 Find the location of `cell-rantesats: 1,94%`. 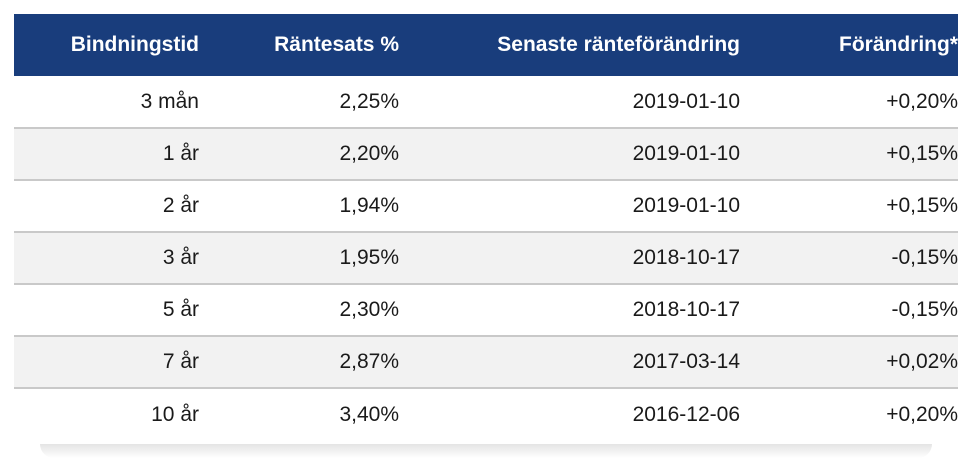

cell-rantesats: 1,94% is located at coordinates (299, 205).